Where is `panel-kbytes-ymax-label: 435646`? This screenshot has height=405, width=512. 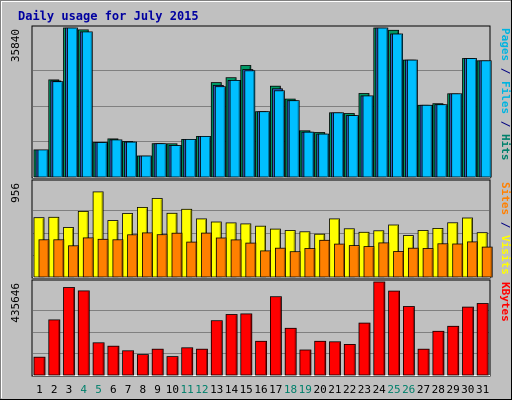
panel-kbytes-ymax-label: 435646 is located at coordinates (15, 303).